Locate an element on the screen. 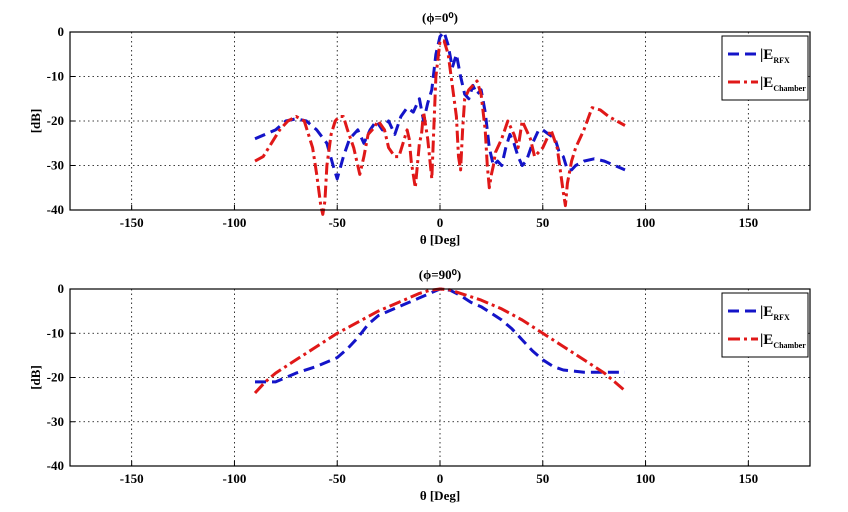 The width and height of the screenshot is (848, 512). chart-title: (ϕ=0⁰) is located at coordinates (440, 17).